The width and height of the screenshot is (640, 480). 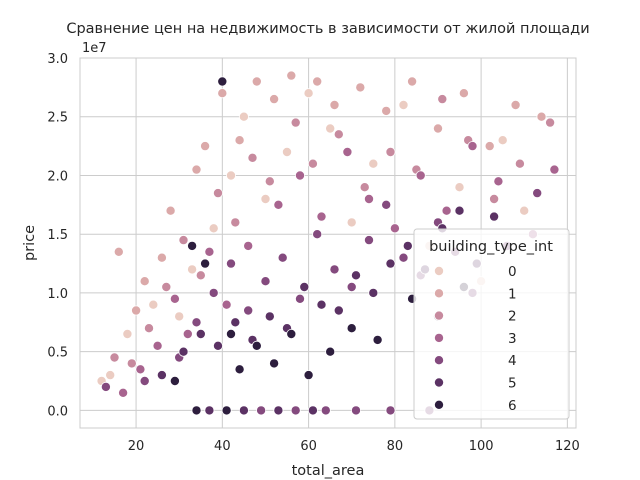 I want to click on legend-box, so click(x=491, y=324).